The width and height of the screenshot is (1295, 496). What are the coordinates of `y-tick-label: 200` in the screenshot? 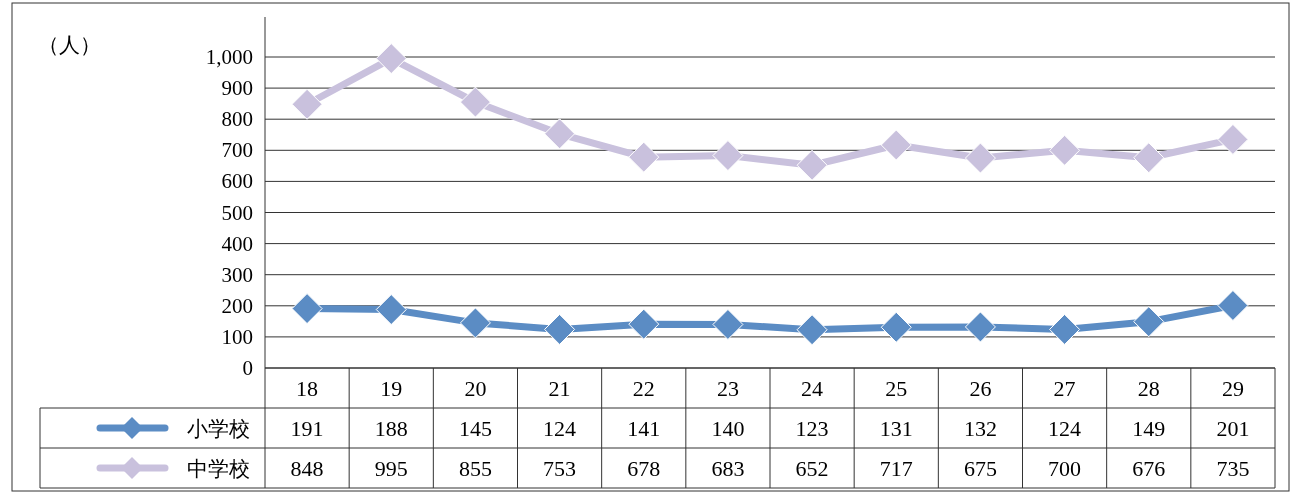 It's located at (237, 305).